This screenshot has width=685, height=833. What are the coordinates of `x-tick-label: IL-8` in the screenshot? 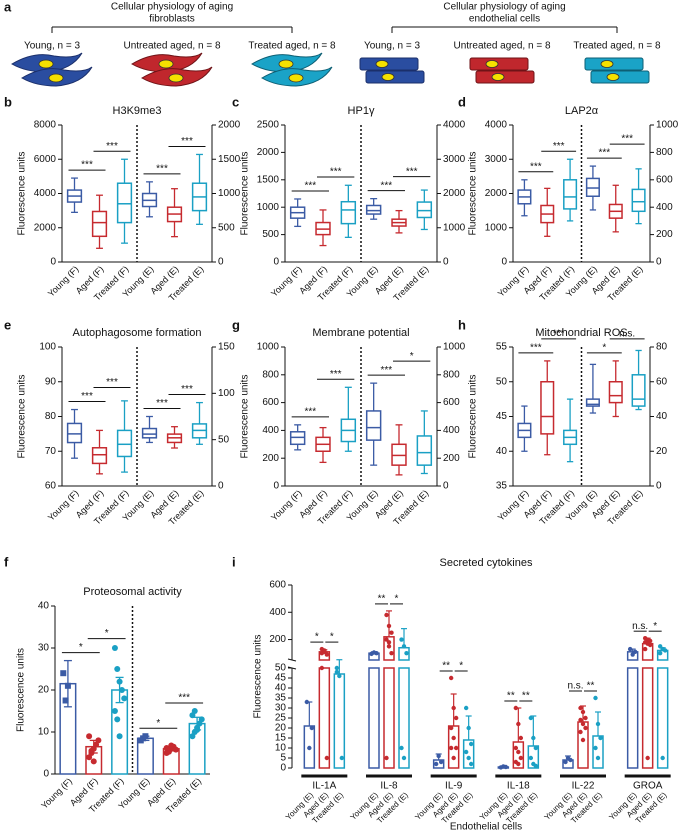 It's located at (389, 786).